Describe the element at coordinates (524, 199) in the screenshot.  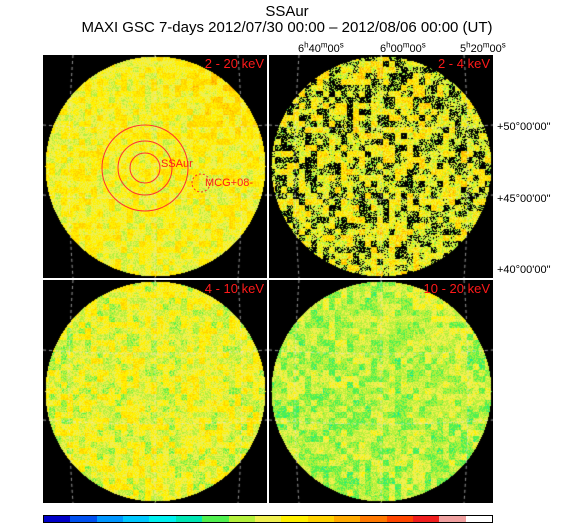
I see `dec-label-2: +45°00'00"` at that location.